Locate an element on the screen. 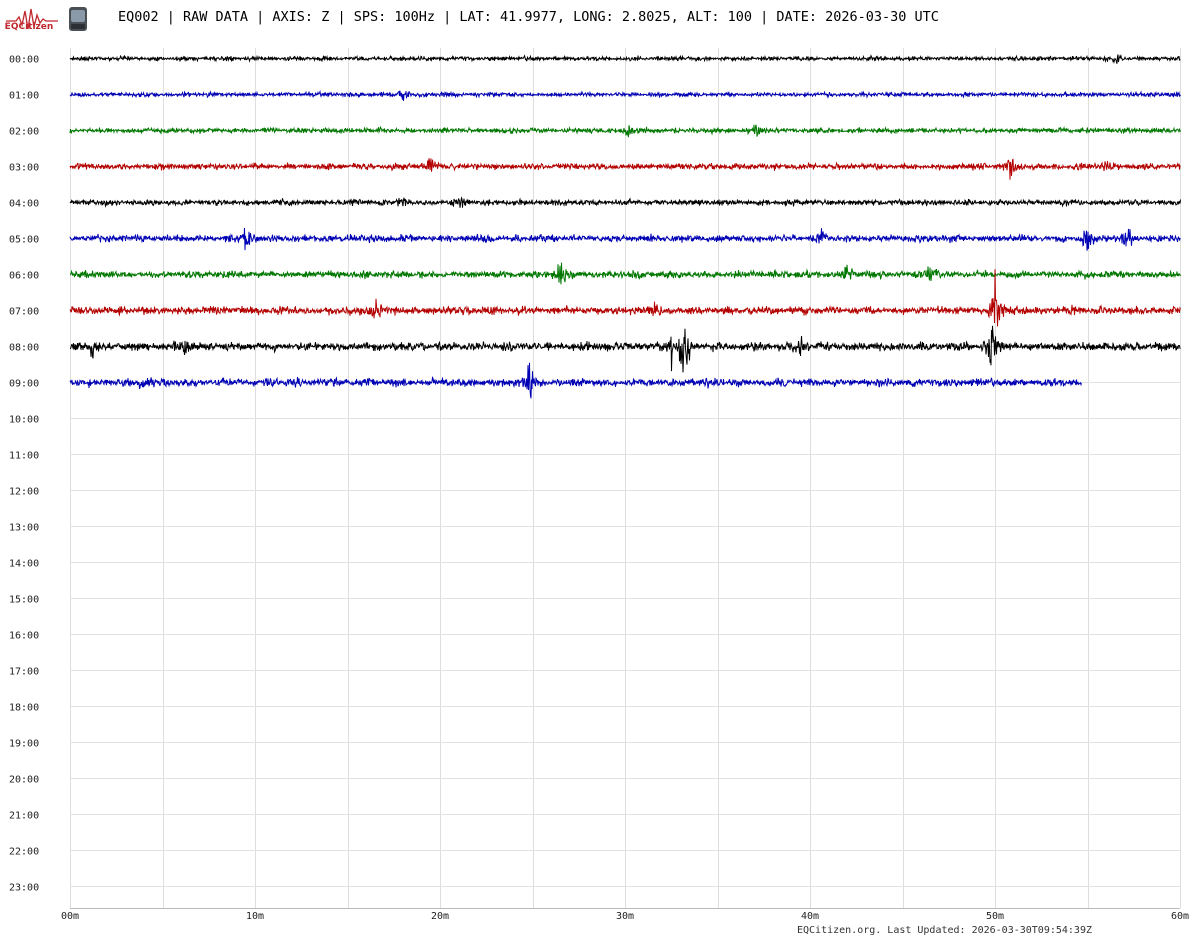 Image resolution: width=1200 pixels, height=940 pixels. y-tick-label: 06:00 is located at coordinates (24, 276).